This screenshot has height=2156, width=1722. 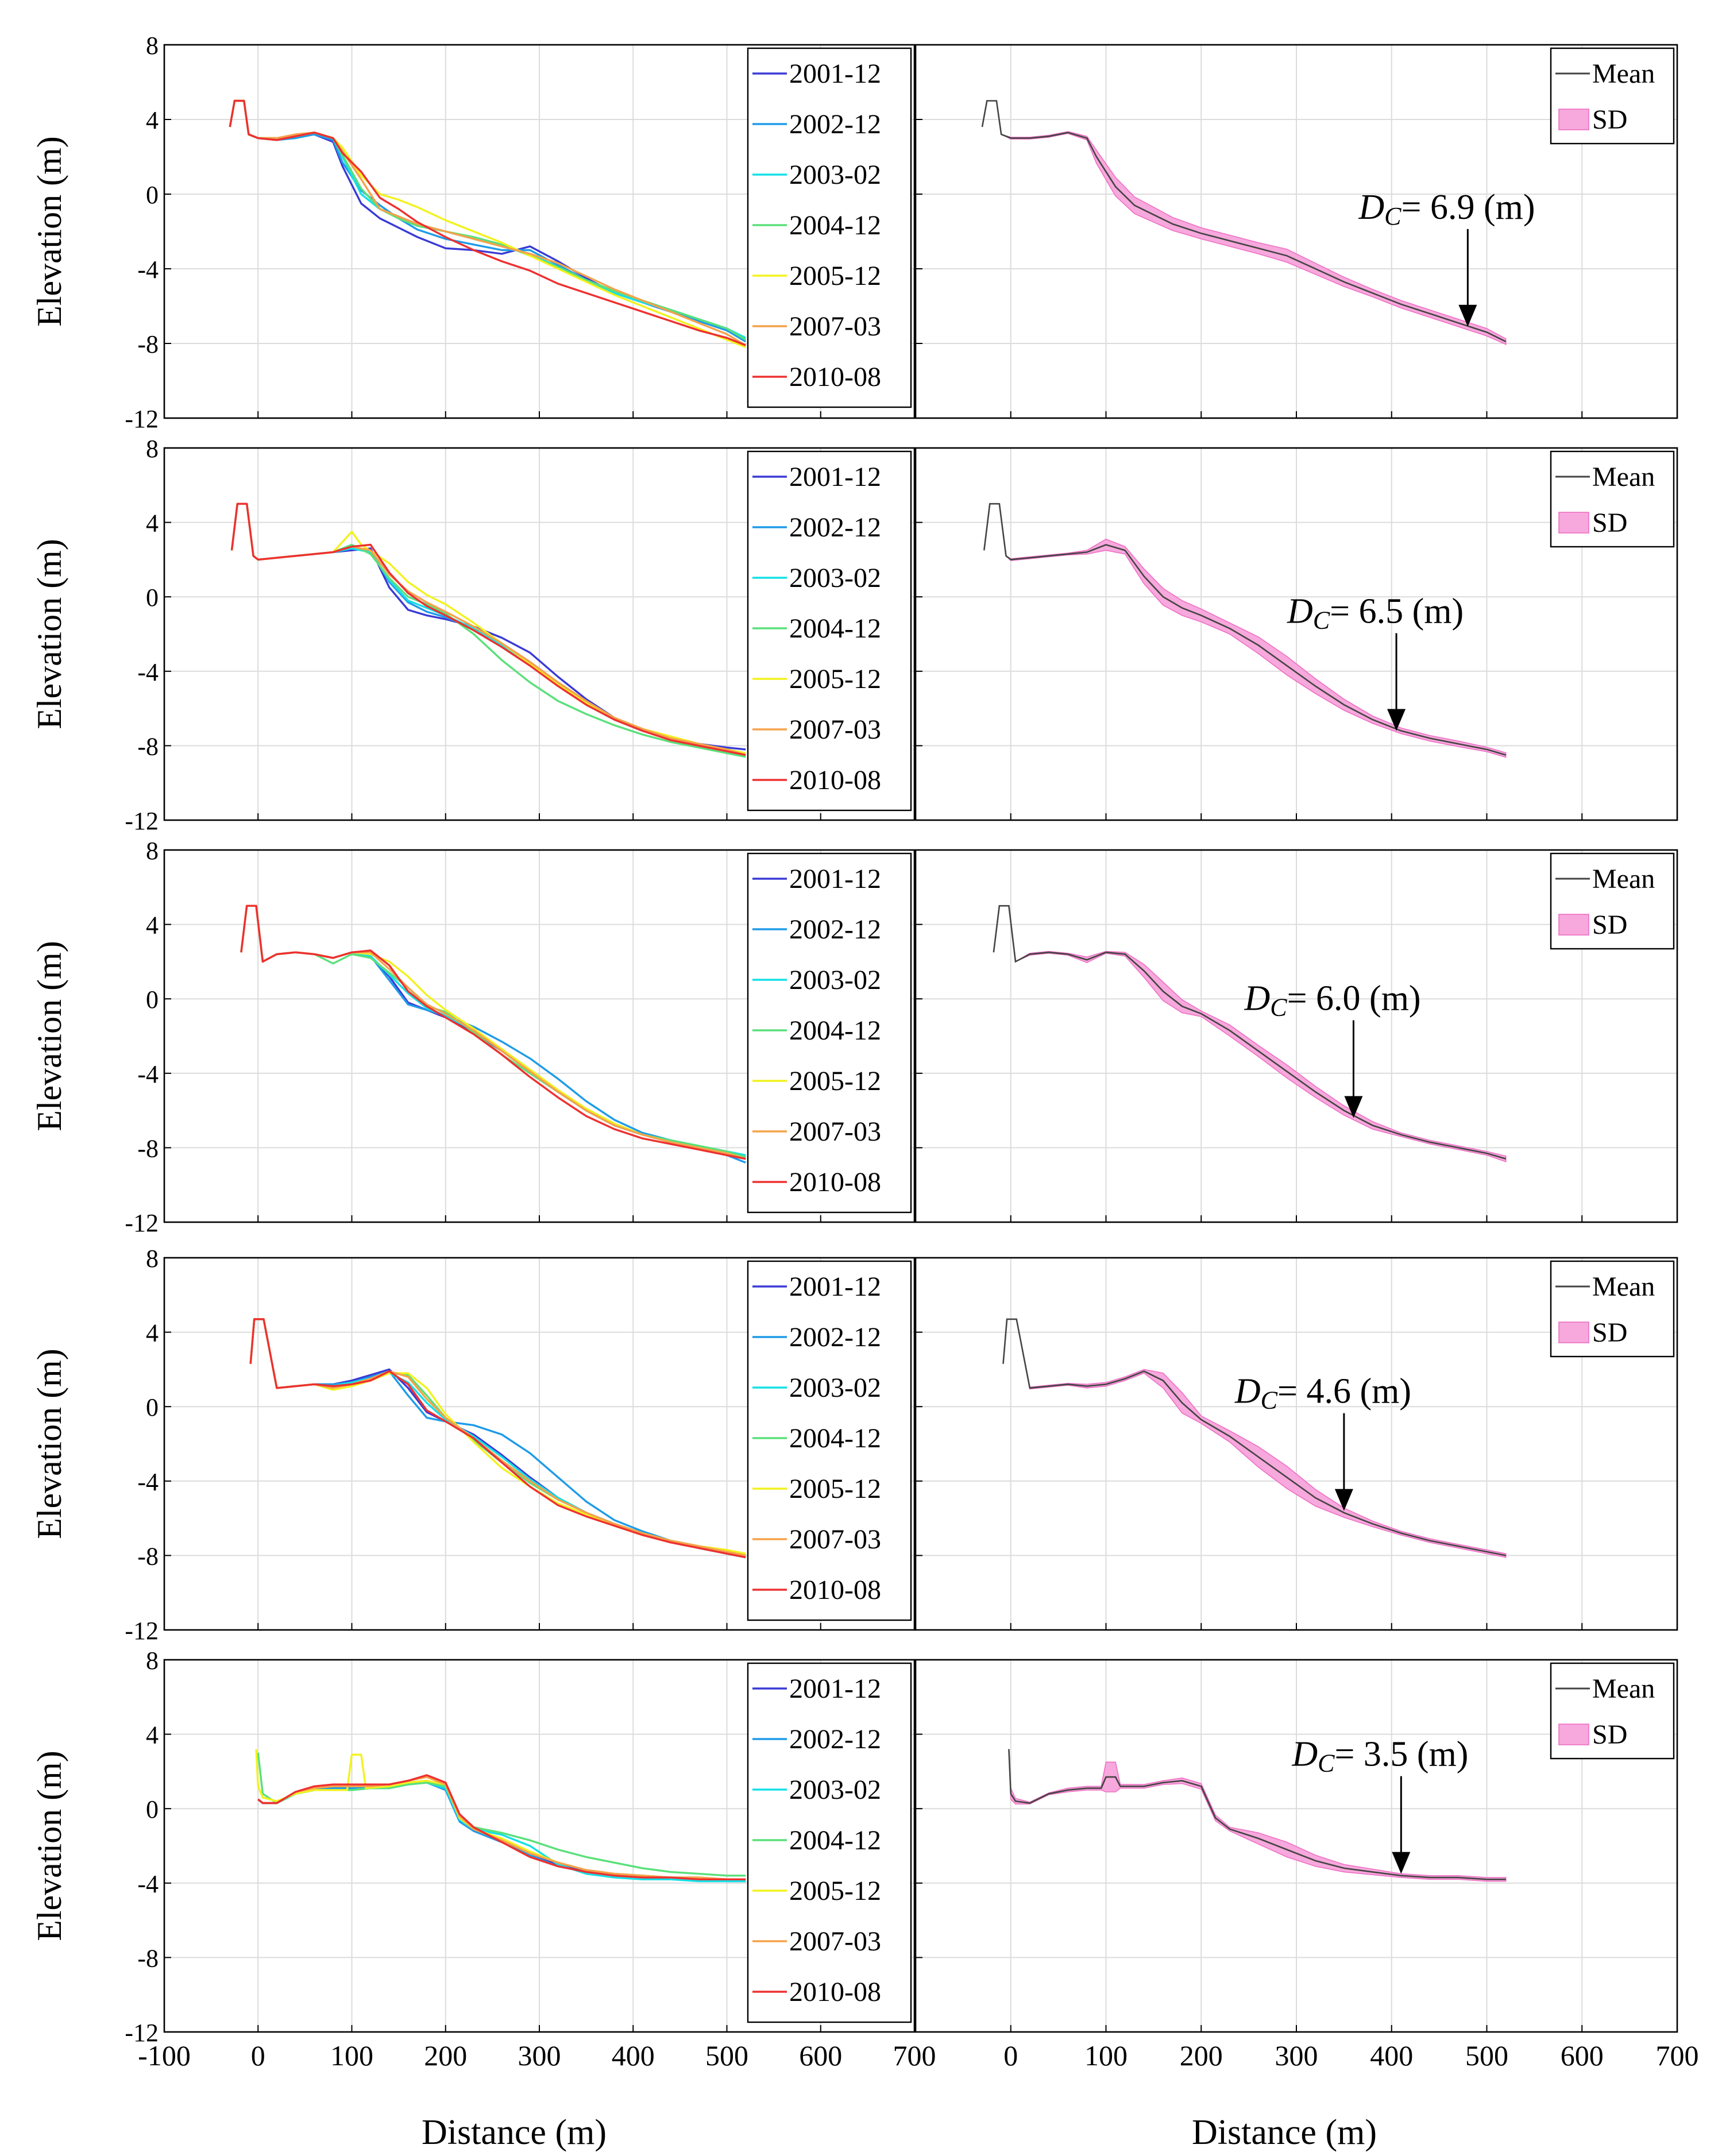 What do you see at coordinates (1322, 1393) in the screenshot?
I see `depth-of-closure-label: DC= 4.6 (m)` at bounding box center [1322, 1393].